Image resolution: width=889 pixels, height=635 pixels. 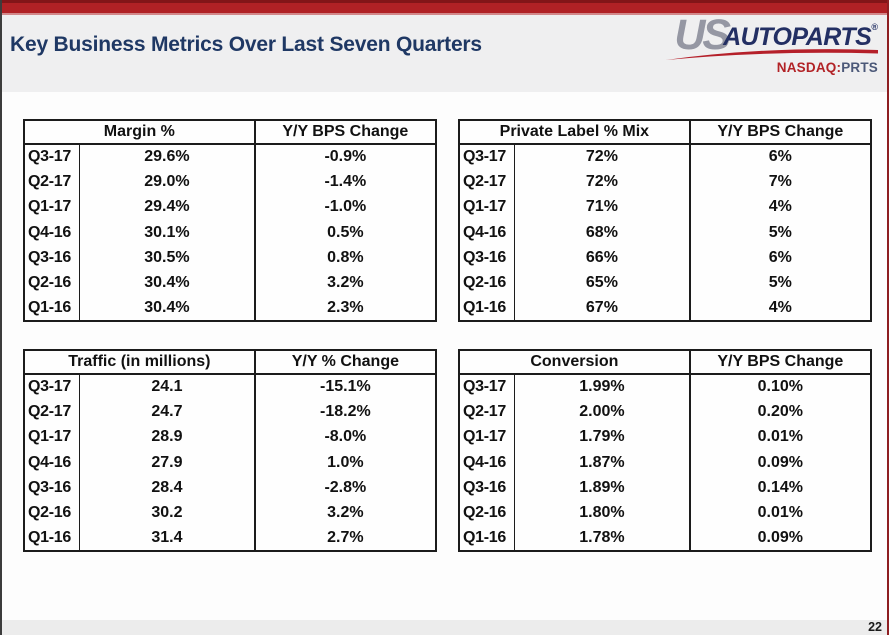 What do you see at coordinates (167, 462) in the screenshot?
I see `metric-value: 27.9` at bounding box center [167, 462].